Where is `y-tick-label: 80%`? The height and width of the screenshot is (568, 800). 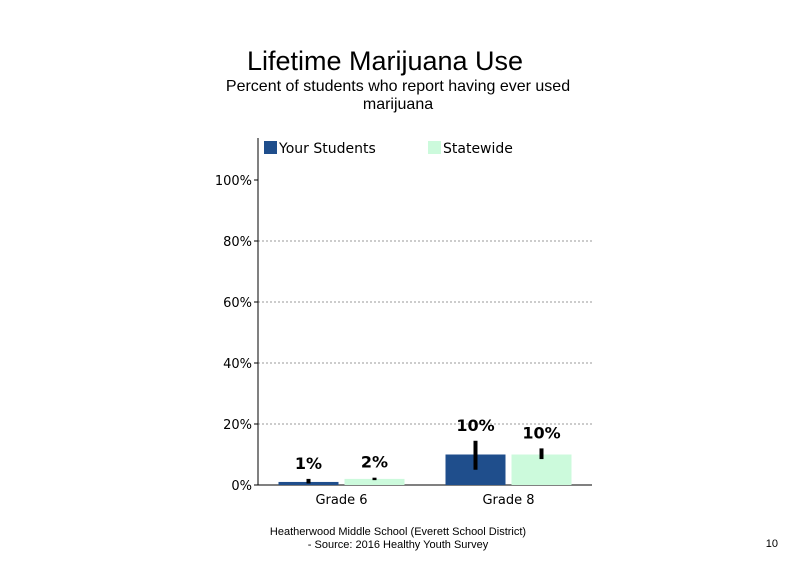 y-tick-label: 80% is located at coordinates (237, 242).